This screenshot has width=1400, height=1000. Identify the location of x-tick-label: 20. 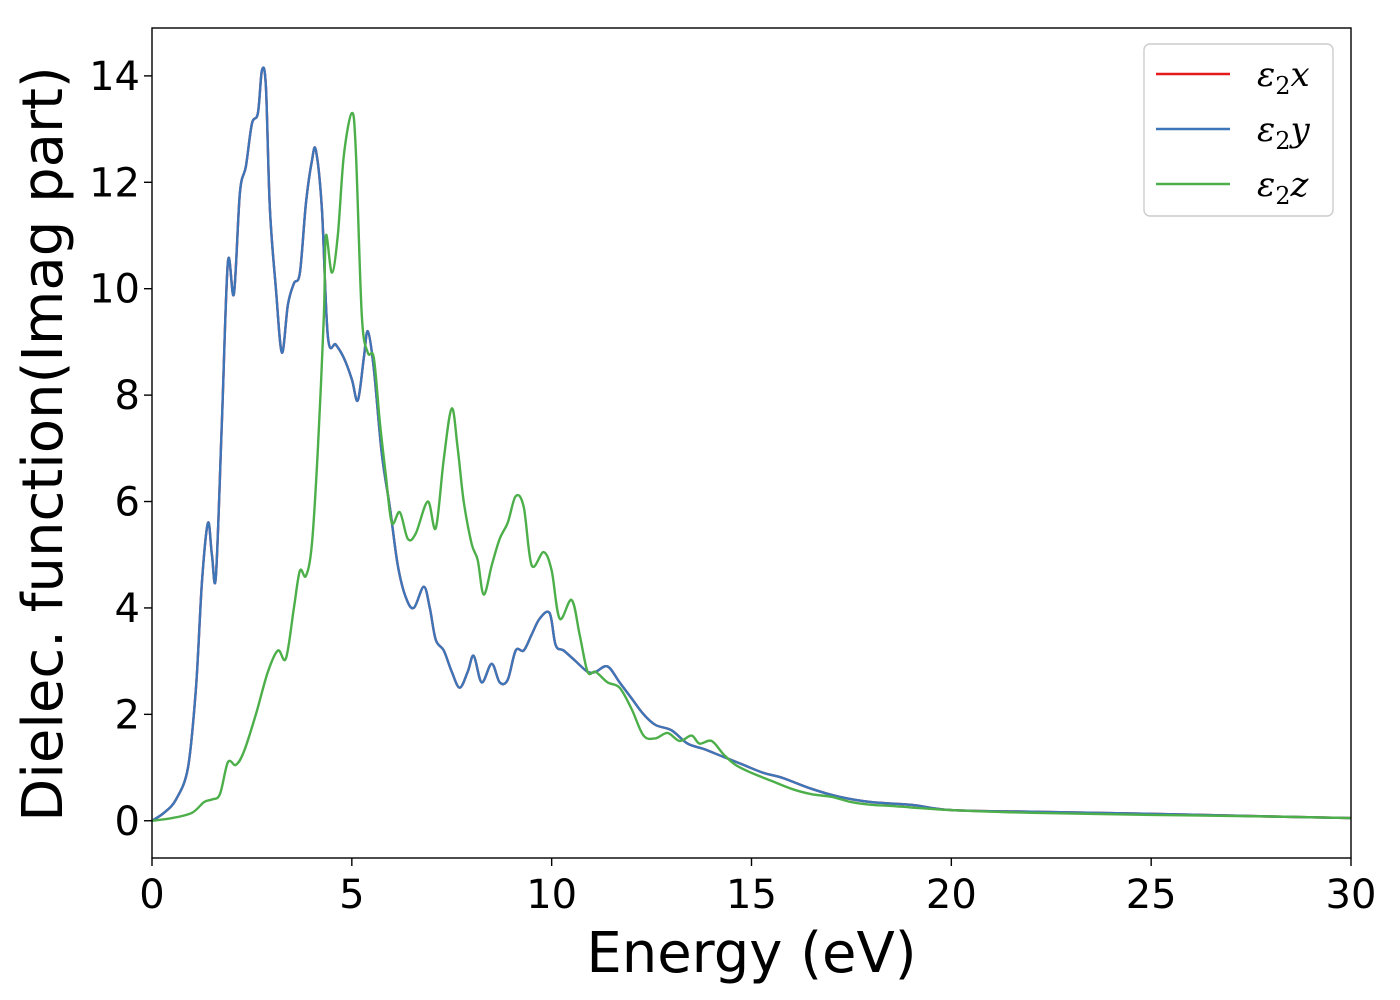
(951, 895).